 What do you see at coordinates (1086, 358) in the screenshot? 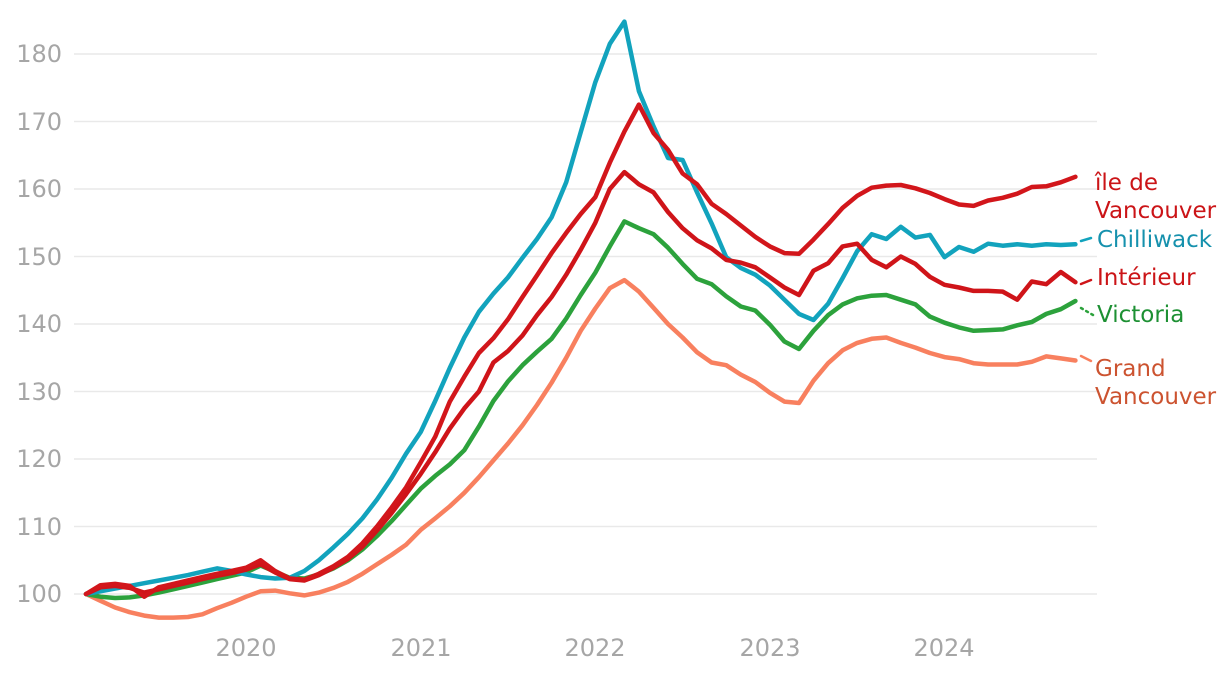
I see `leader-mark-grand-vancouver` at bounding box center [1086, 358].